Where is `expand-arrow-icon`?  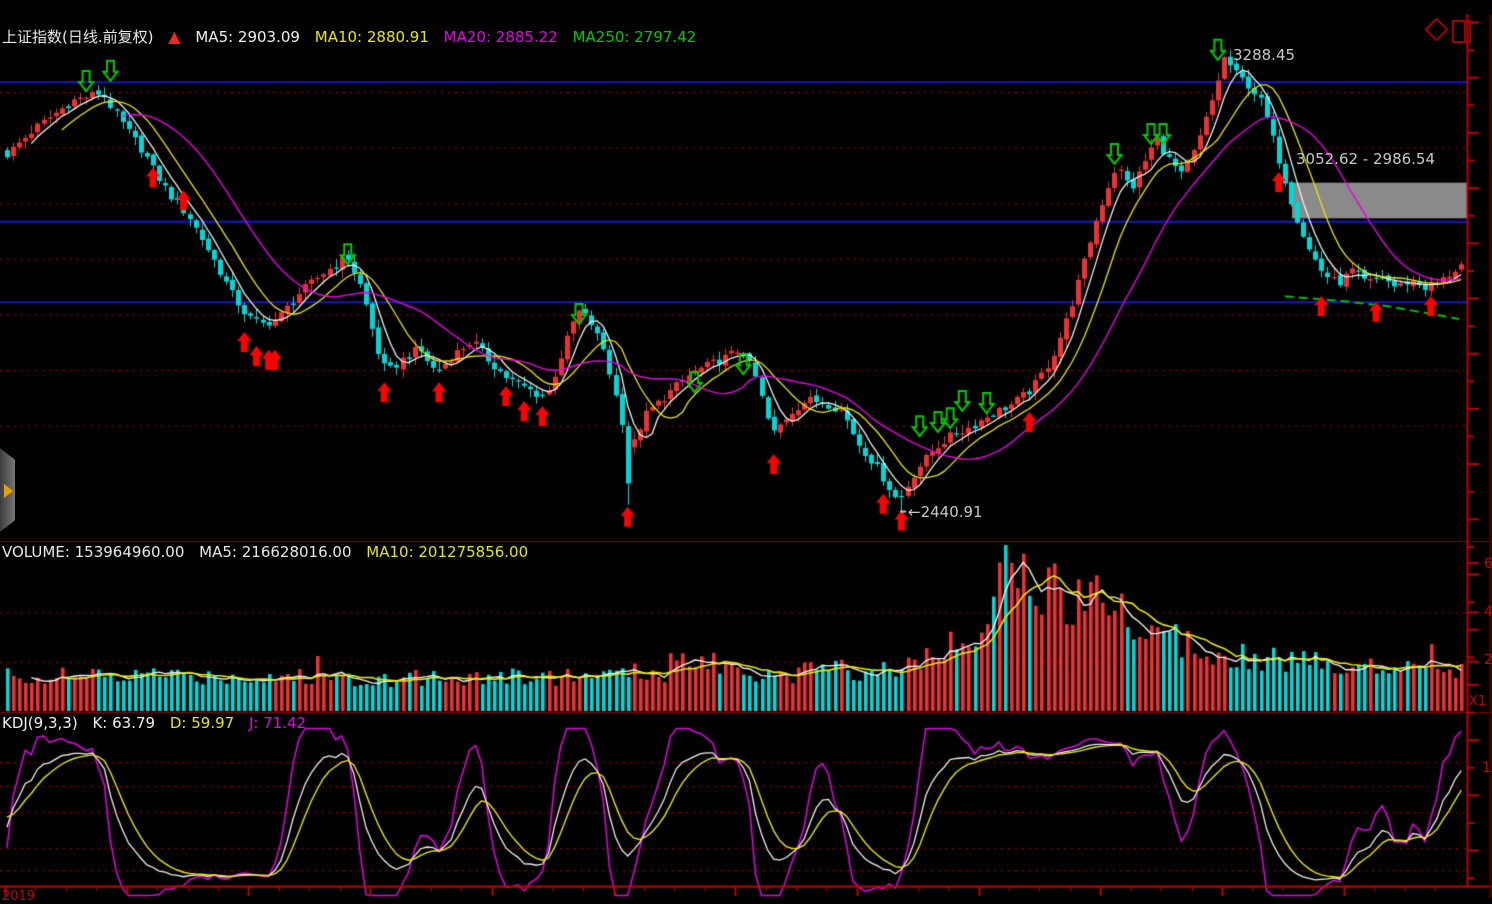 expand-arrow-icon is located at coordinates (8, 491).